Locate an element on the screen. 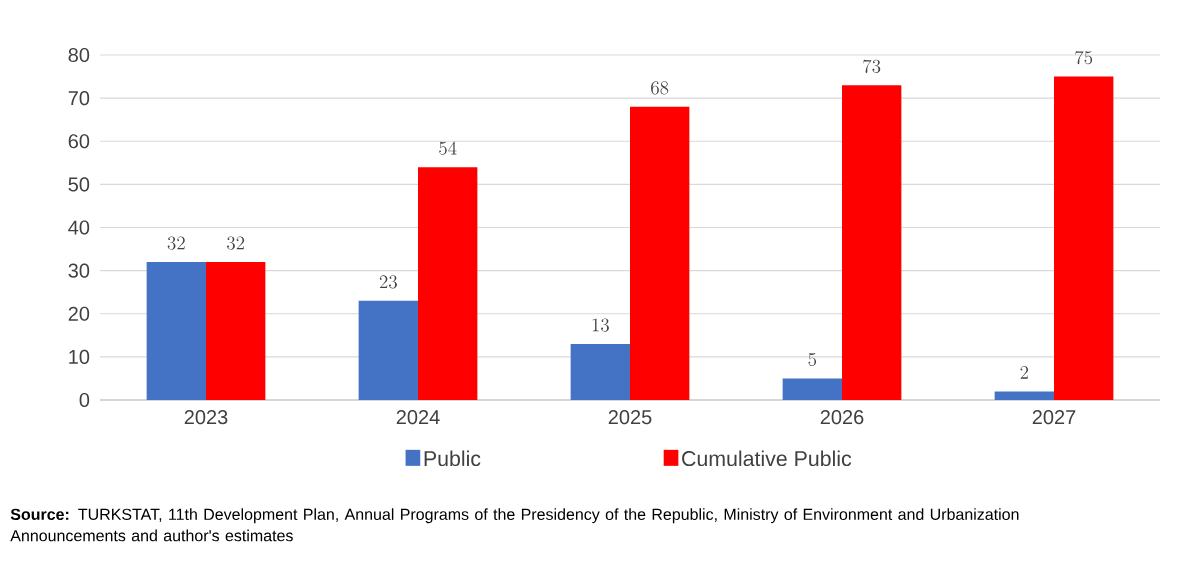  data-label: 75 is located at coordinates (1084, 57).